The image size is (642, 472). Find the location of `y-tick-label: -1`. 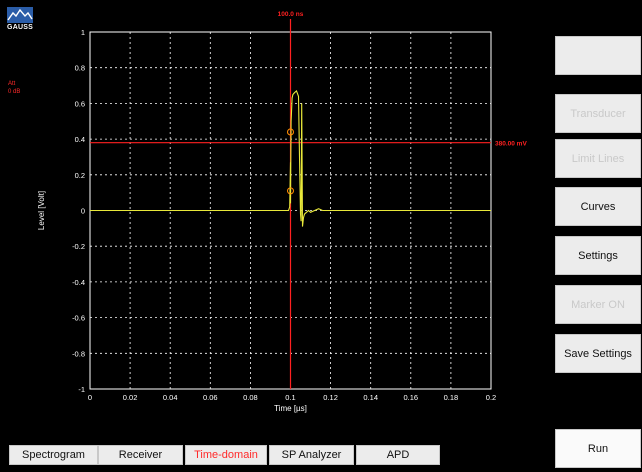

y-tick-label: -1 is located at coordinates (81, 389).